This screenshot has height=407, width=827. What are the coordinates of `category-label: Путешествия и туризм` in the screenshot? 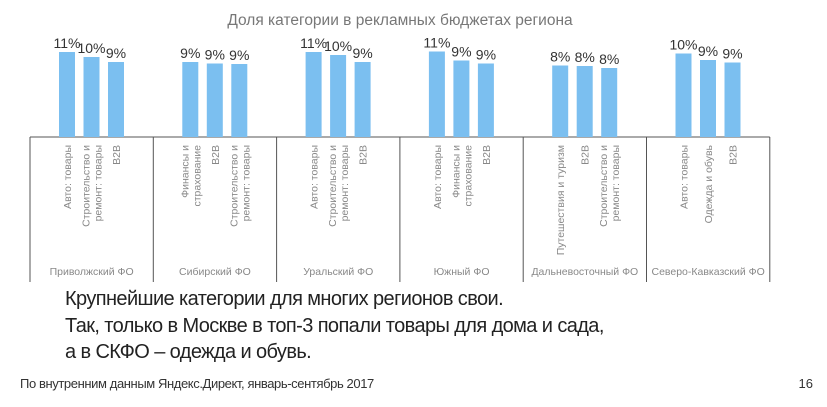 It's located at (561, 200).